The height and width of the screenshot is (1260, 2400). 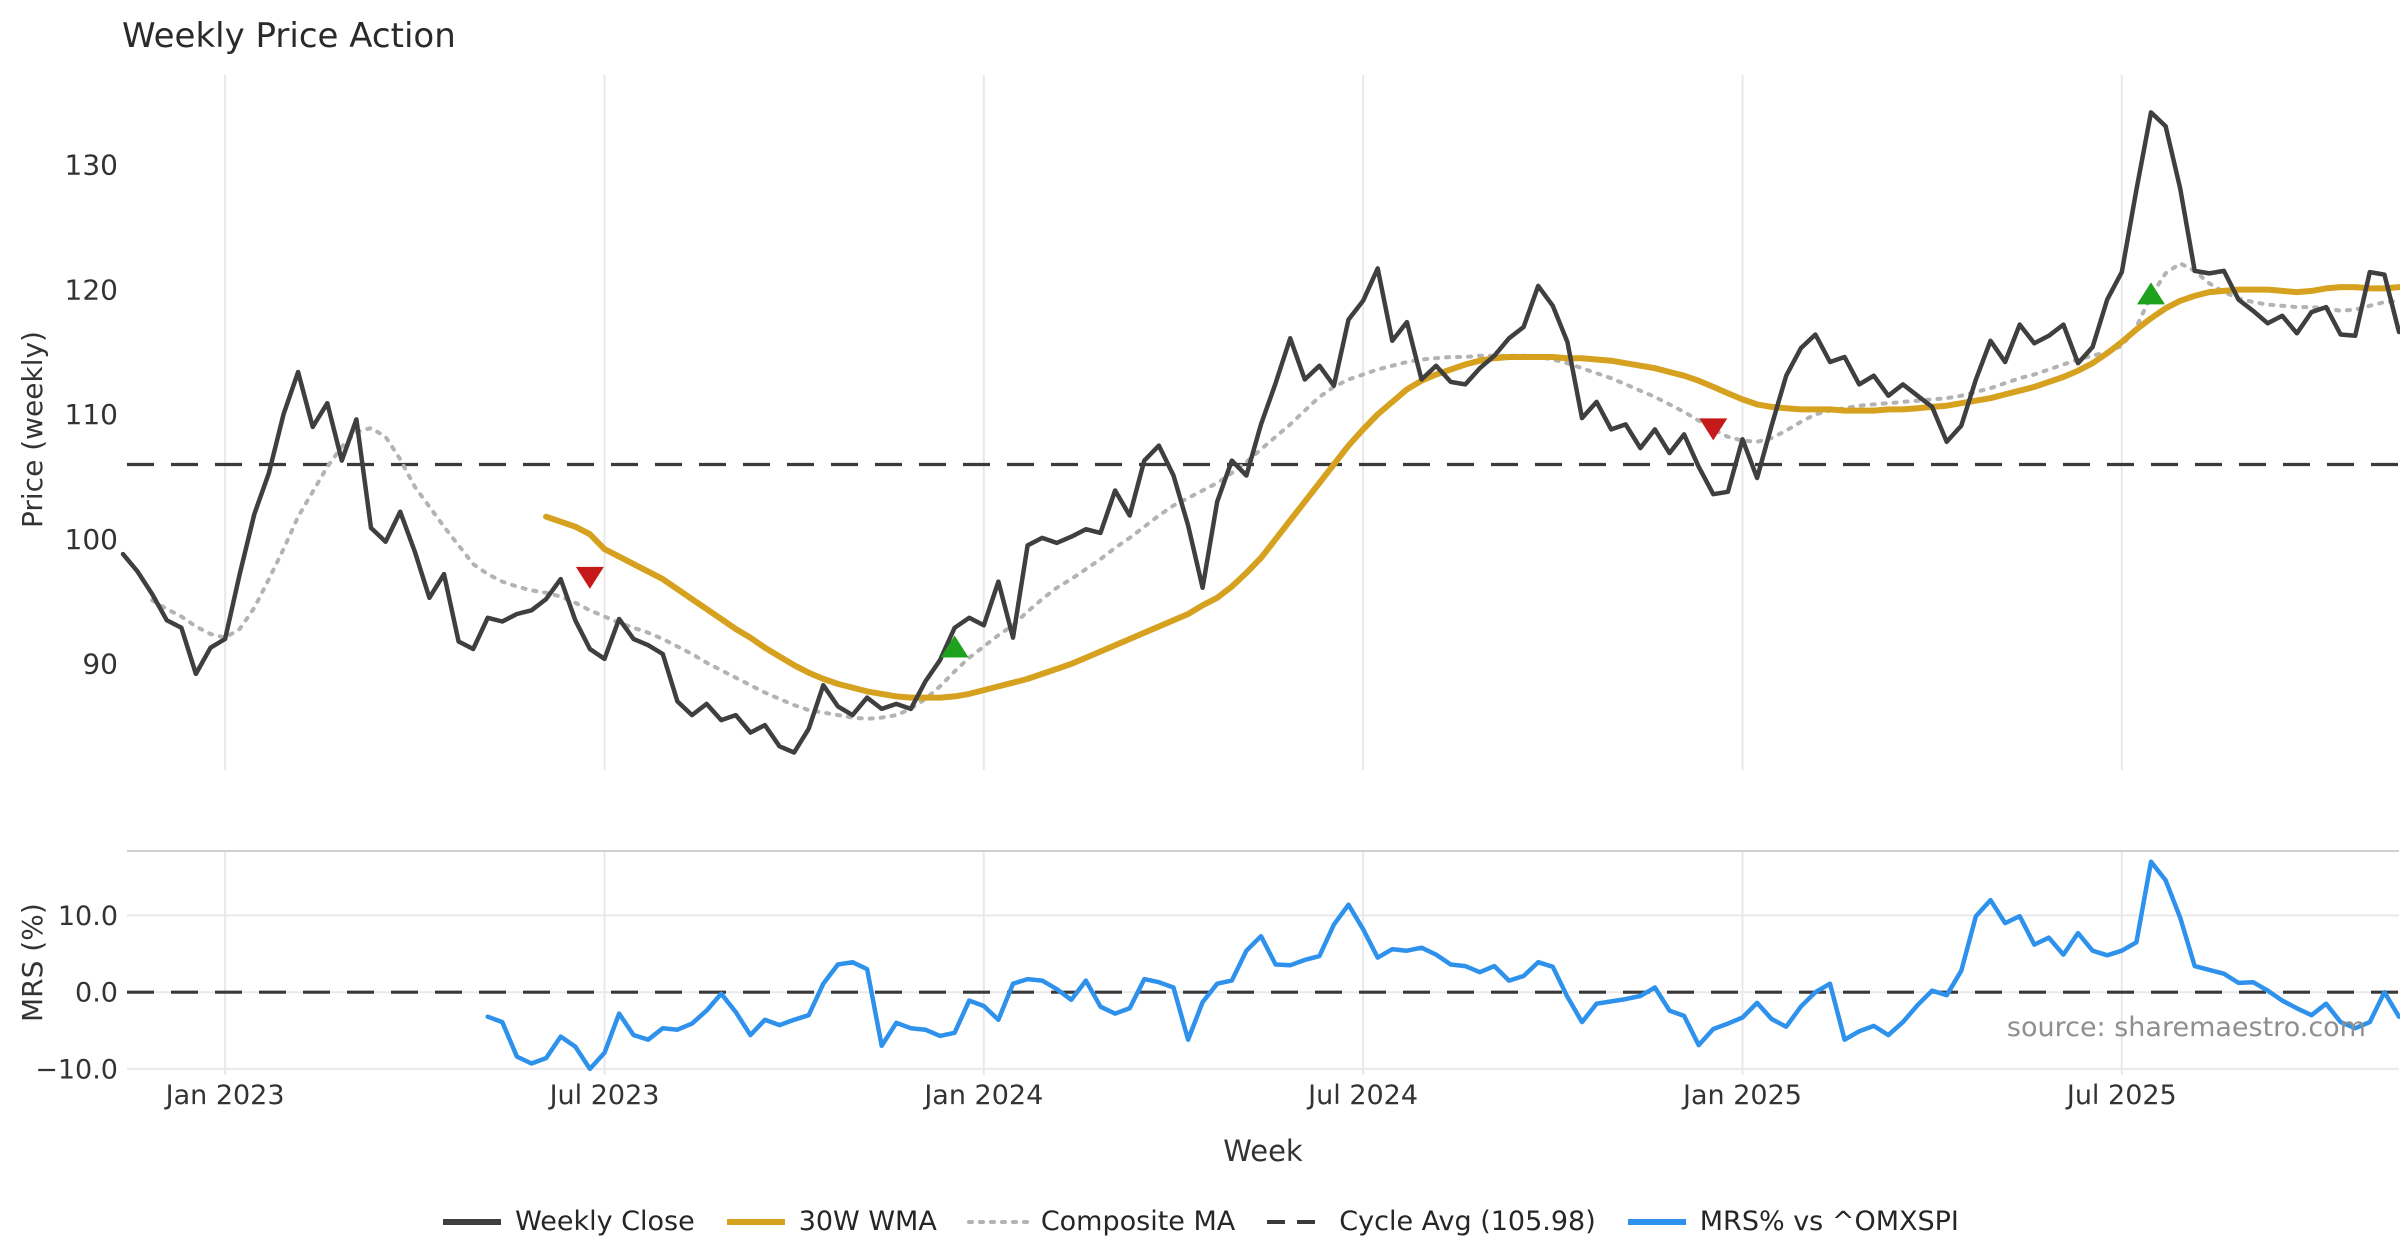 I want to click on legend-item-weekly-close: Weekly Close, so click(x=568, y=1221).